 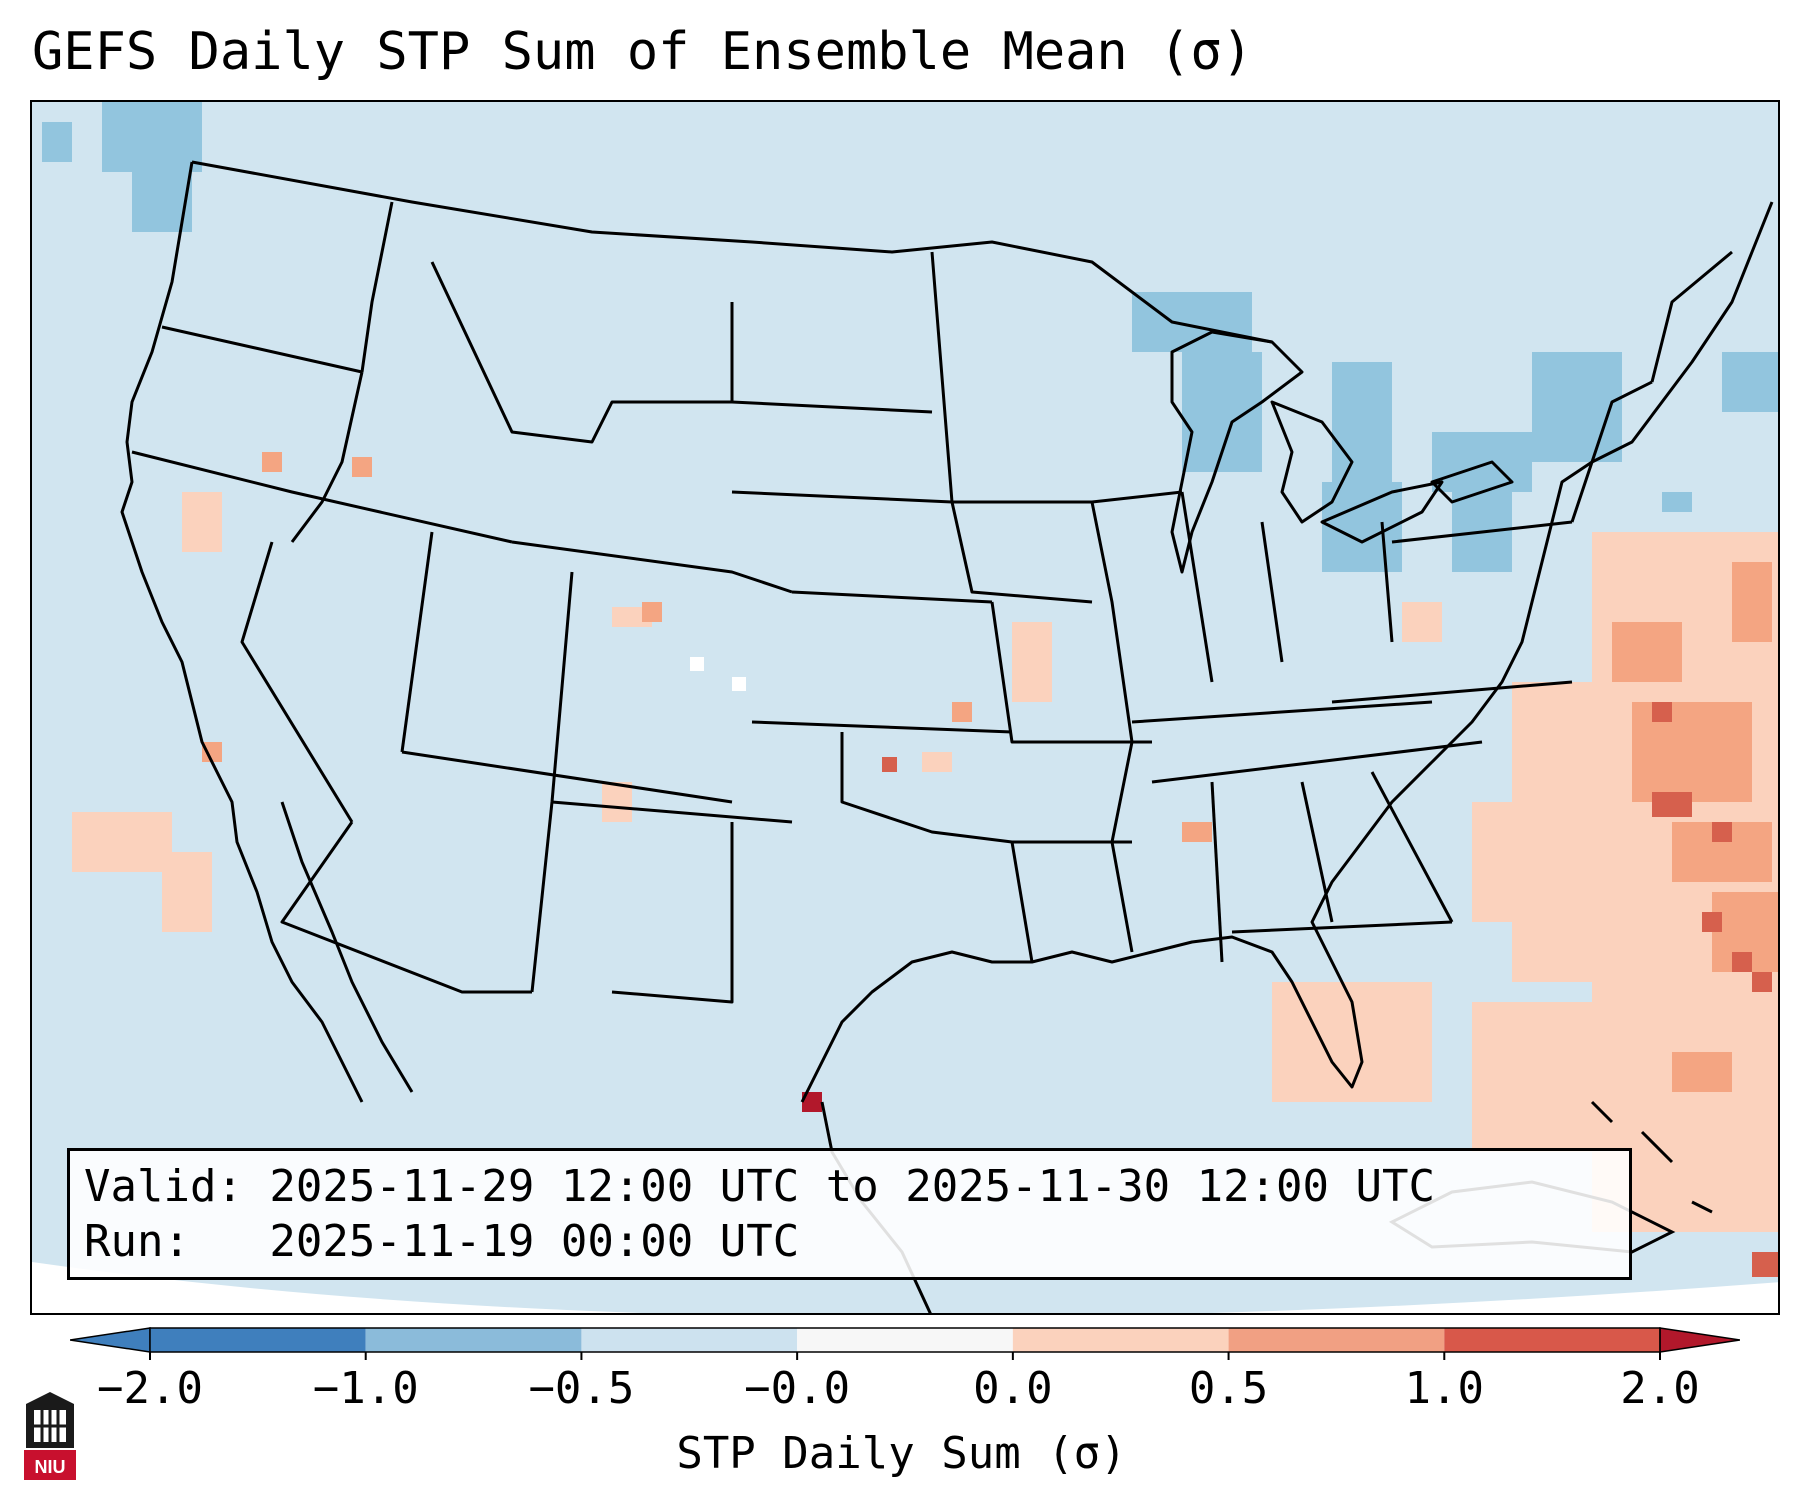 What do you see at coordinates (842, 497) in the screenshot?
I see `border-sd-ne` at bounding box center [842, 497].